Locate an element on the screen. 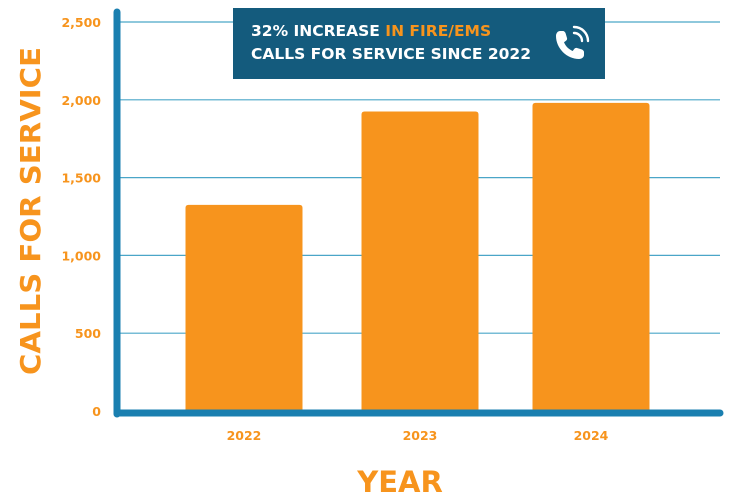  x-tick-label: 2024 is located at coordinates (591, 435).